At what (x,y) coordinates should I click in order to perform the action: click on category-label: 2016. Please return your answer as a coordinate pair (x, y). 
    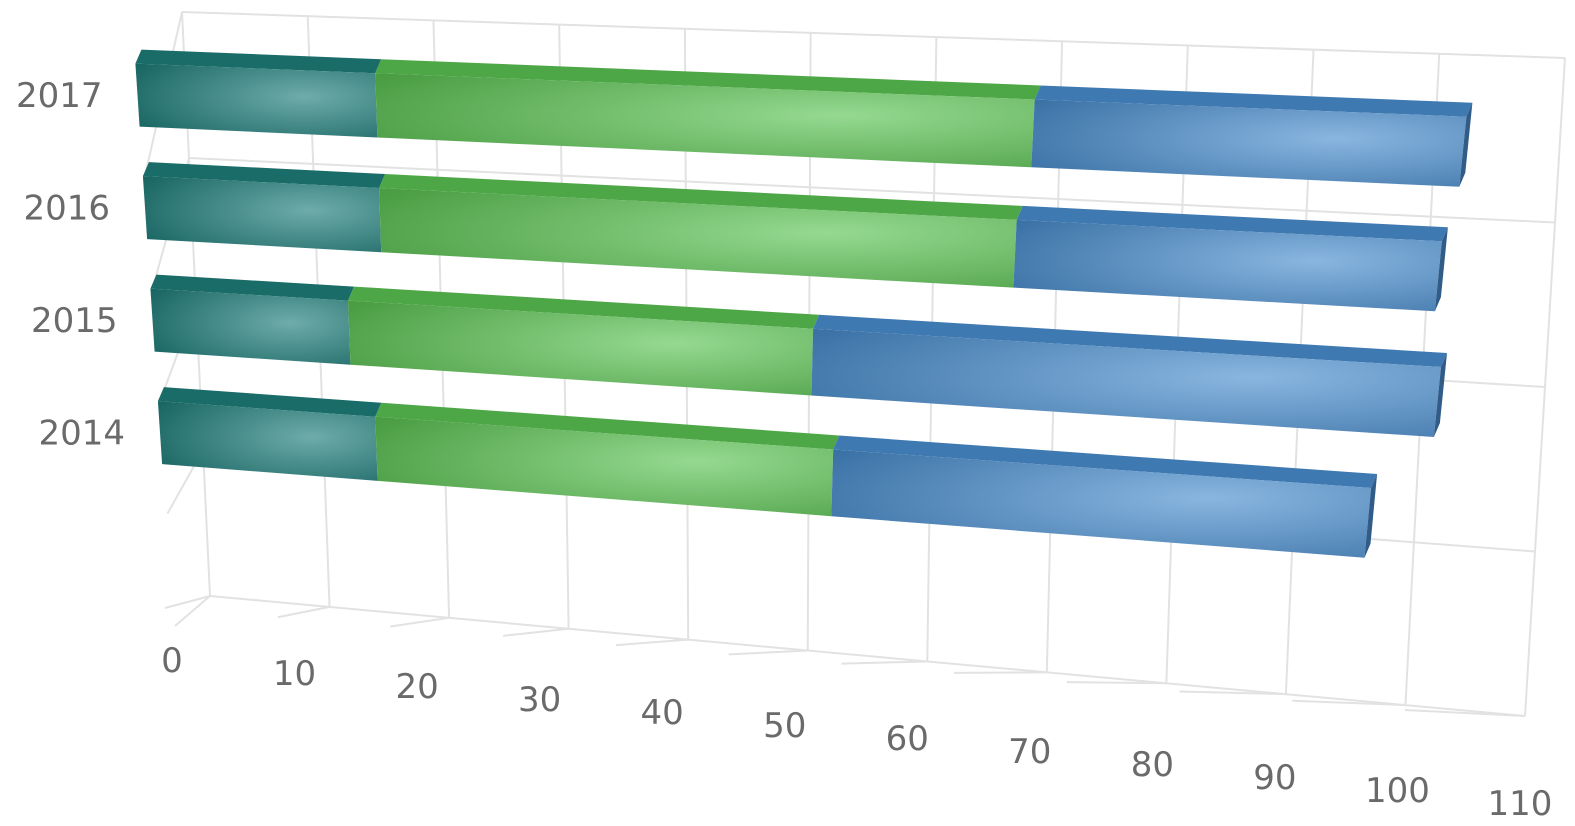
    Looking at the image, I should click on (66, 209).